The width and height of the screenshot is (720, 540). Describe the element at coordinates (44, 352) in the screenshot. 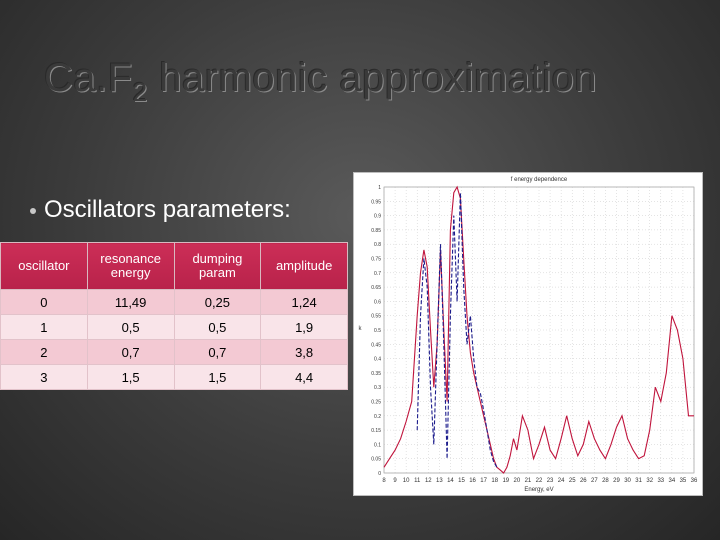

I see `table-cell: 2` at that location.